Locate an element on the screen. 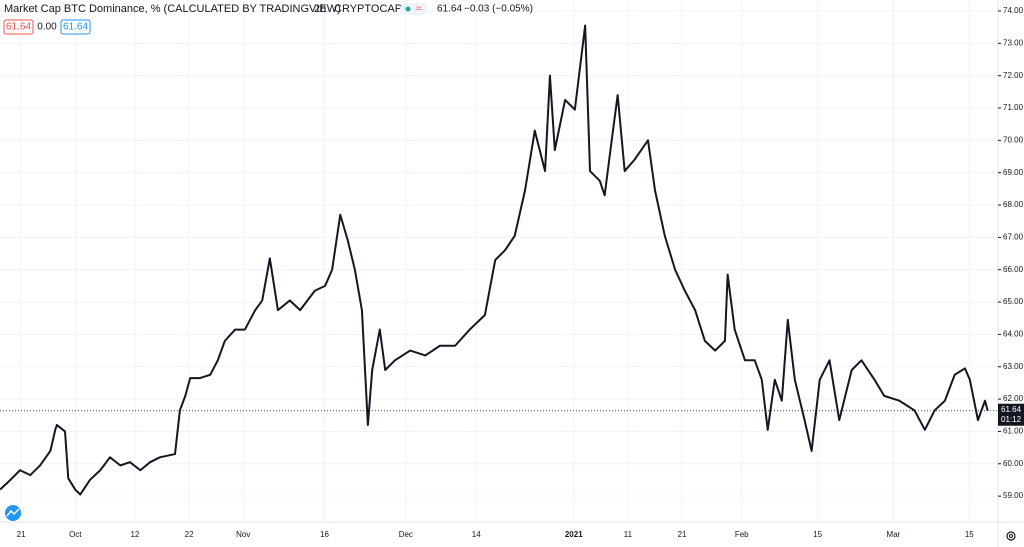 Image resolution: width=1024 pixels, height=547 pixels. y-tick-label: 59.00 is located at coordinates (1013, 495).